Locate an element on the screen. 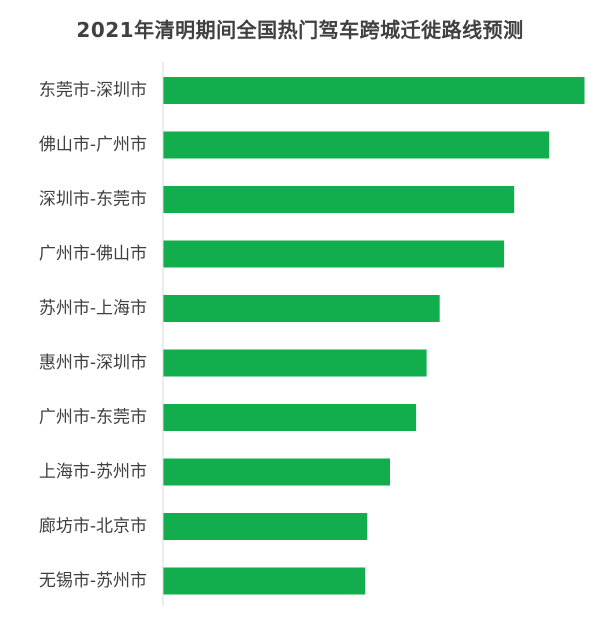  category-label-4: 广州市-佛山市 is located at coordinates (93, 254).